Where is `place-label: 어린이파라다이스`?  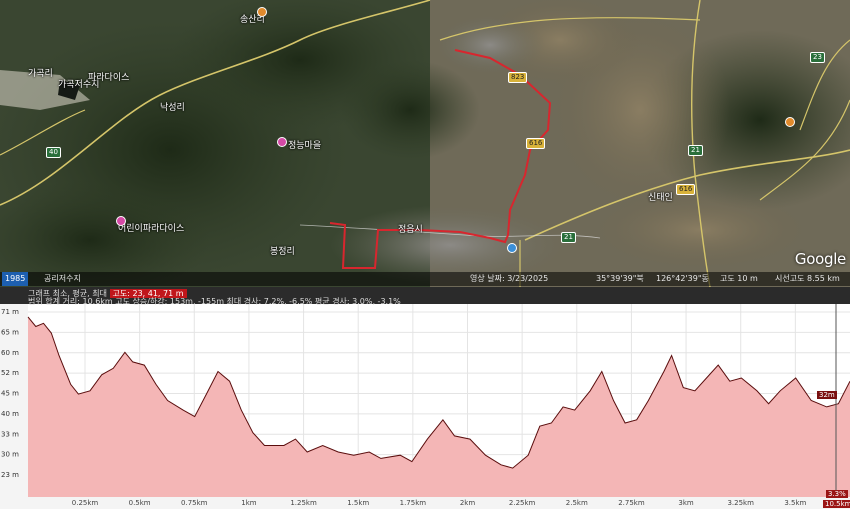
place-label: 어린이파라다이스 is located at coordinates (151, 229).